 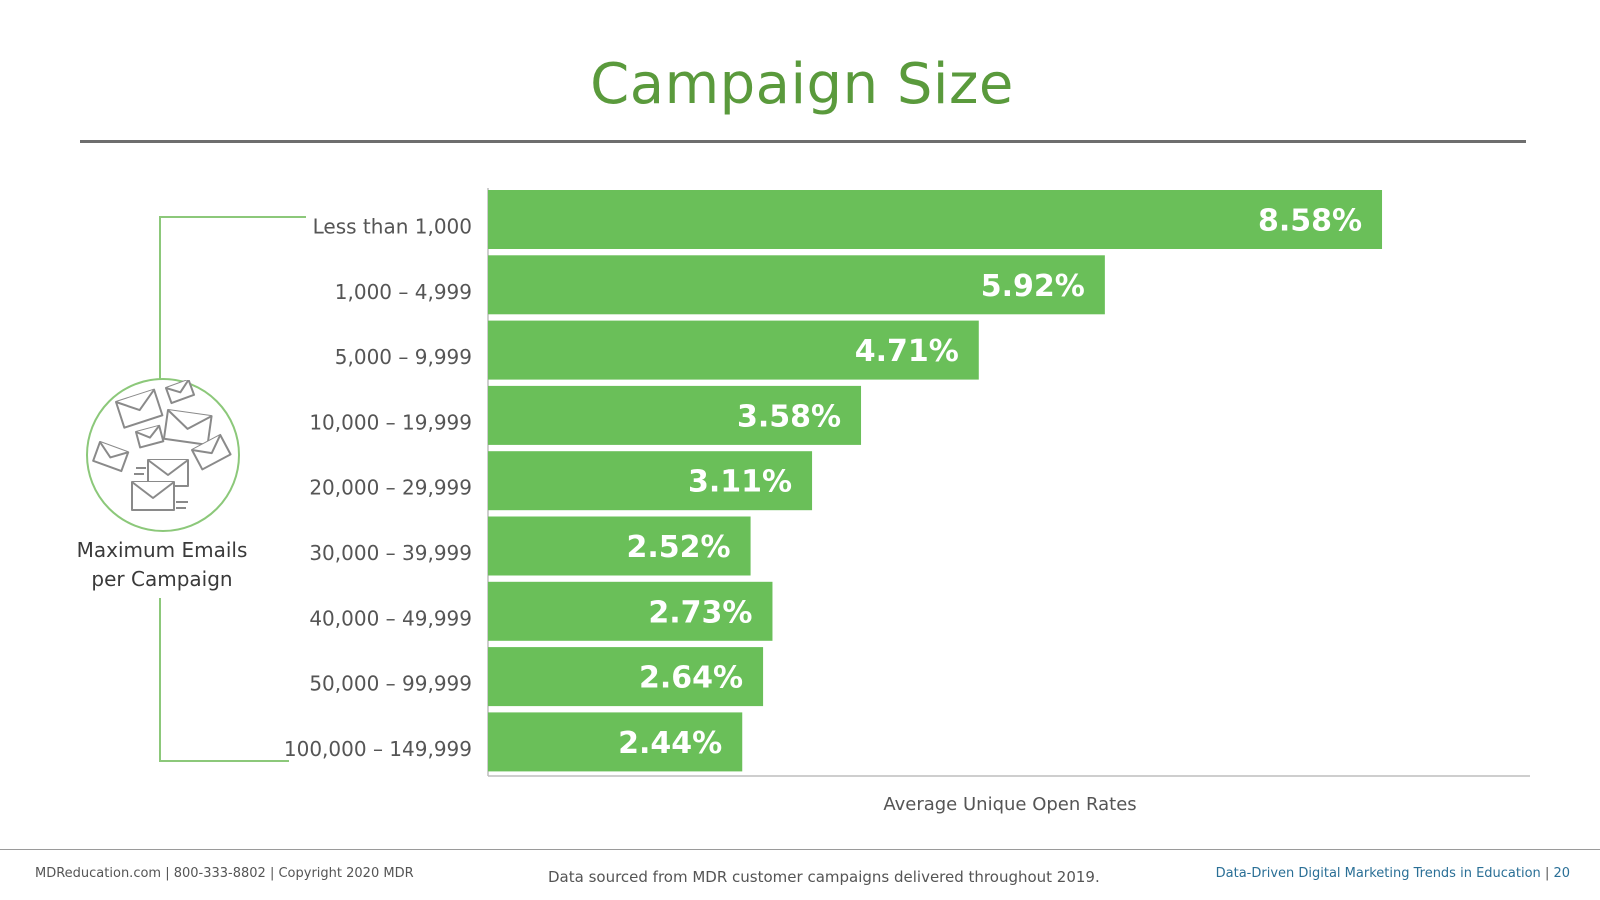 I want to click on bar-value-label: 3.11%, so click(x=740, y=482).